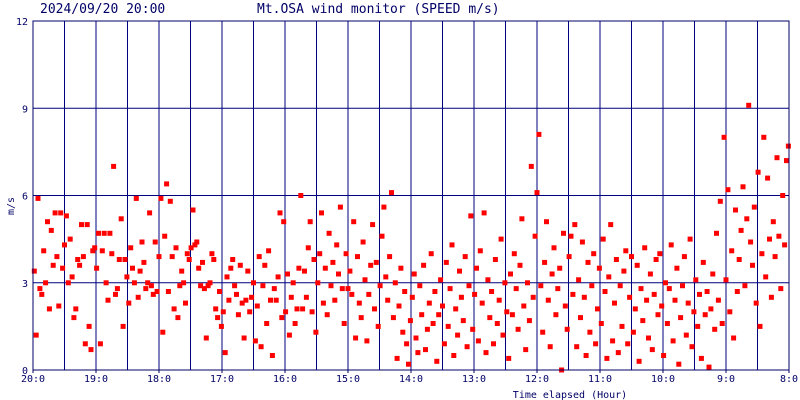 The height and width of the screenshot is (400, 800). Describe the element at coordinates (159, 379) in the screenshot. I see `x-tick-label: 18:0` at that location.